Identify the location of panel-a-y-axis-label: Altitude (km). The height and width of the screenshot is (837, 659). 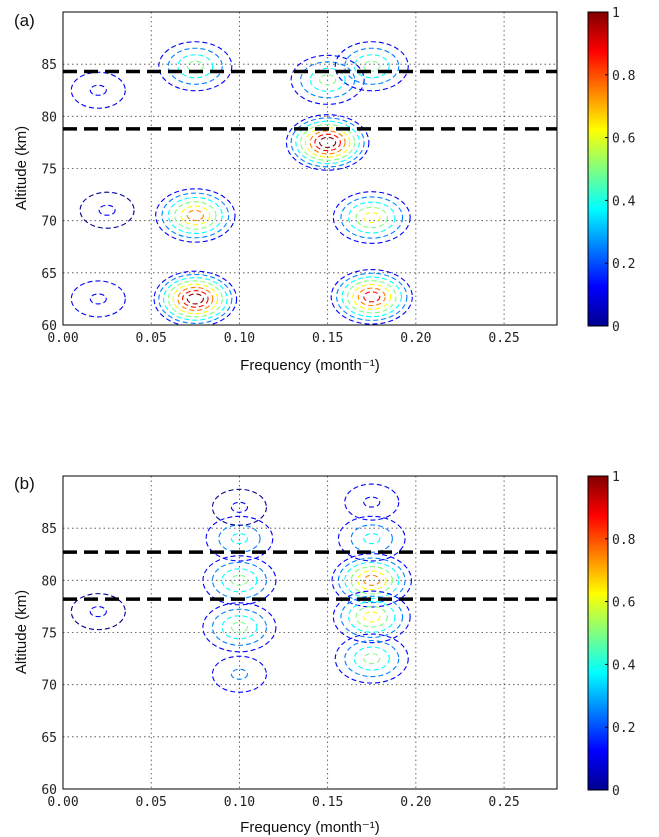
(21, 168).